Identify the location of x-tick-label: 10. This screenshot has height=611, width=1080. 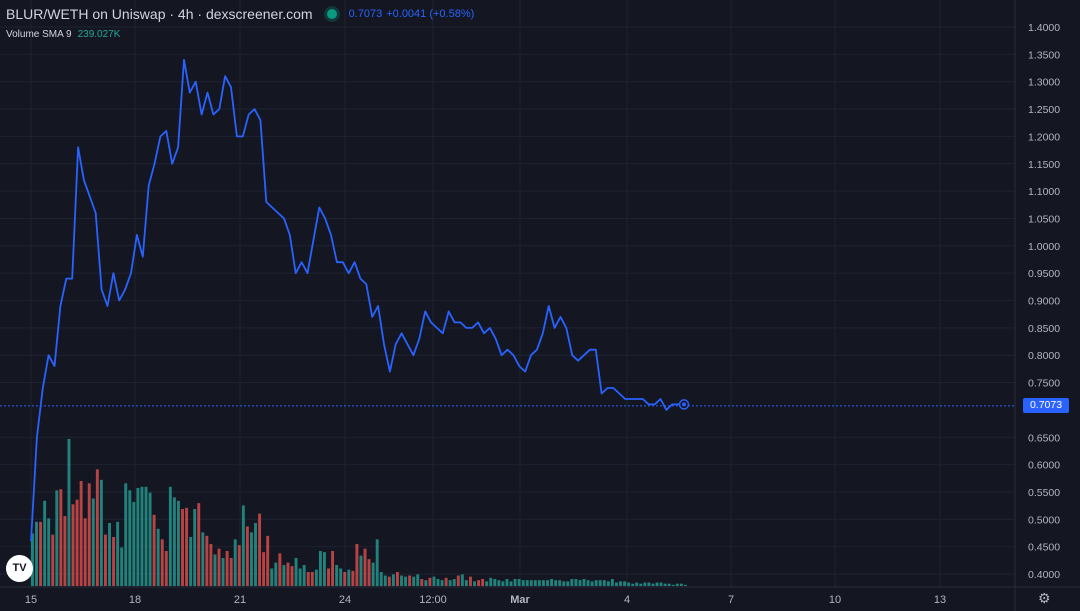
(835, 600).